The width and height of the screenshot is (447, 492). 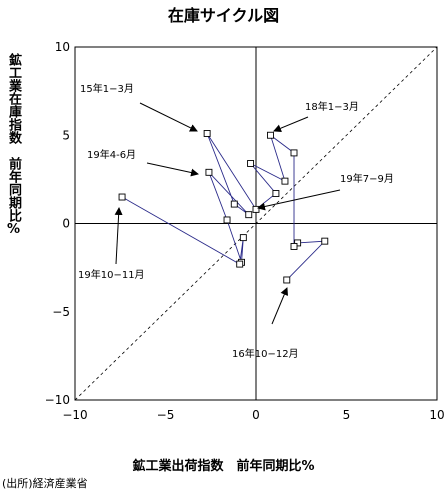 I want to click on x-axis-label: 鉱工業出荷指数 前年同期比%, so click(x=223, y=466).